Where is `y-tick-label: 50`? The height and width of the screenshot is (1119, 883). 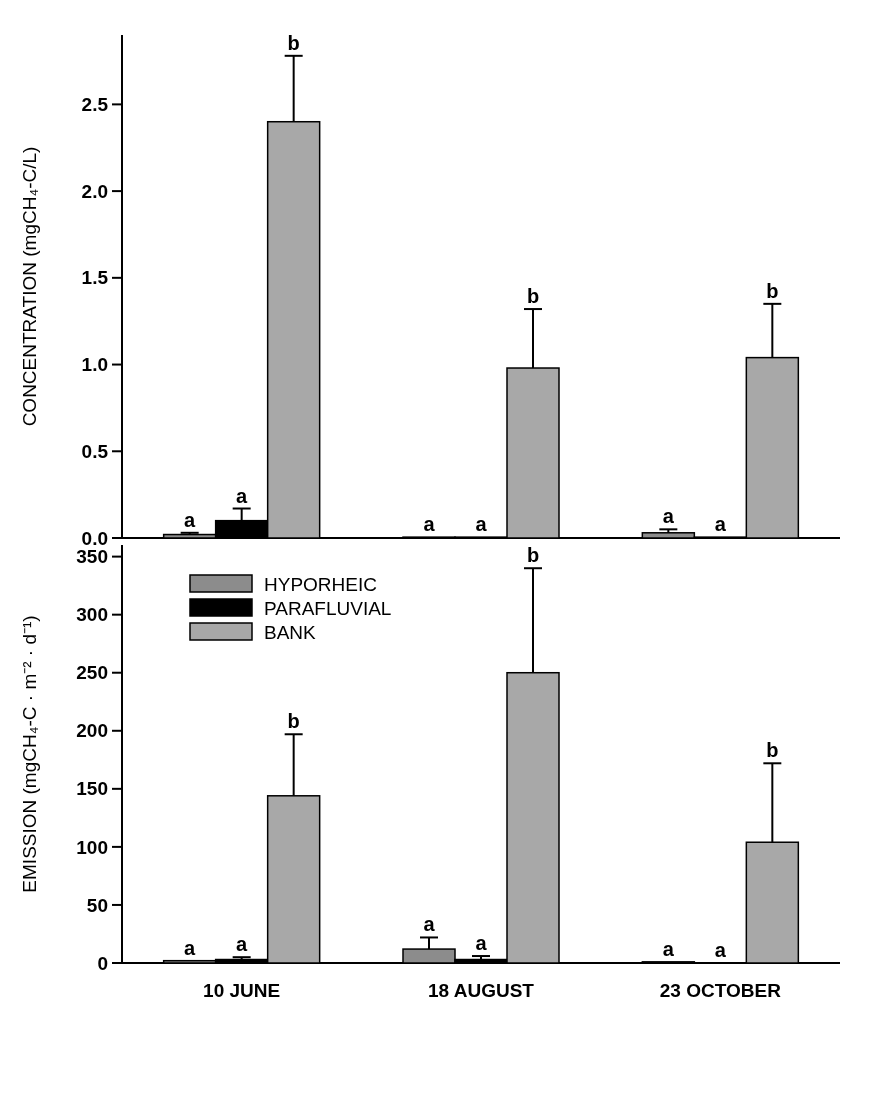
y-tick-label: 50 is located at coordinates (97, 905).